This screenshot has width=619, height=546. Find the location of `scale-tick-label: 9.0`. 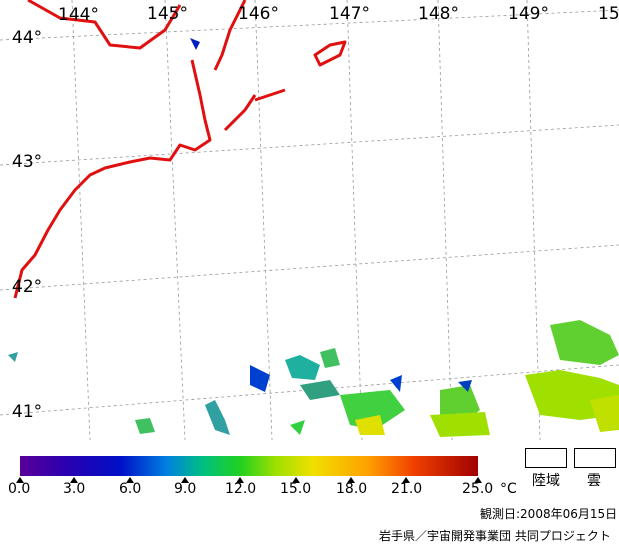

scale-tick-label: 9.0 is located at coordinates (185, 489).